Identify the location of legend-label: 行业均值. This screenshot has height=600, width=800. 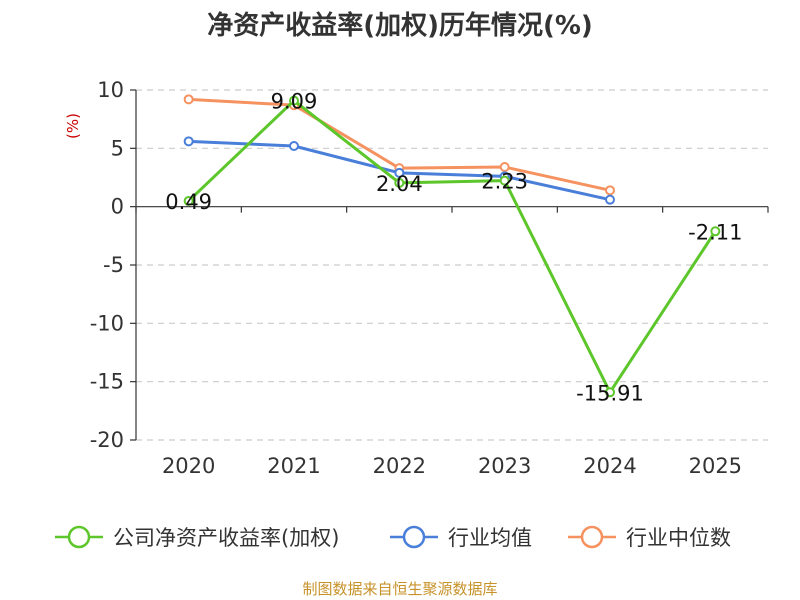
(490, 538).